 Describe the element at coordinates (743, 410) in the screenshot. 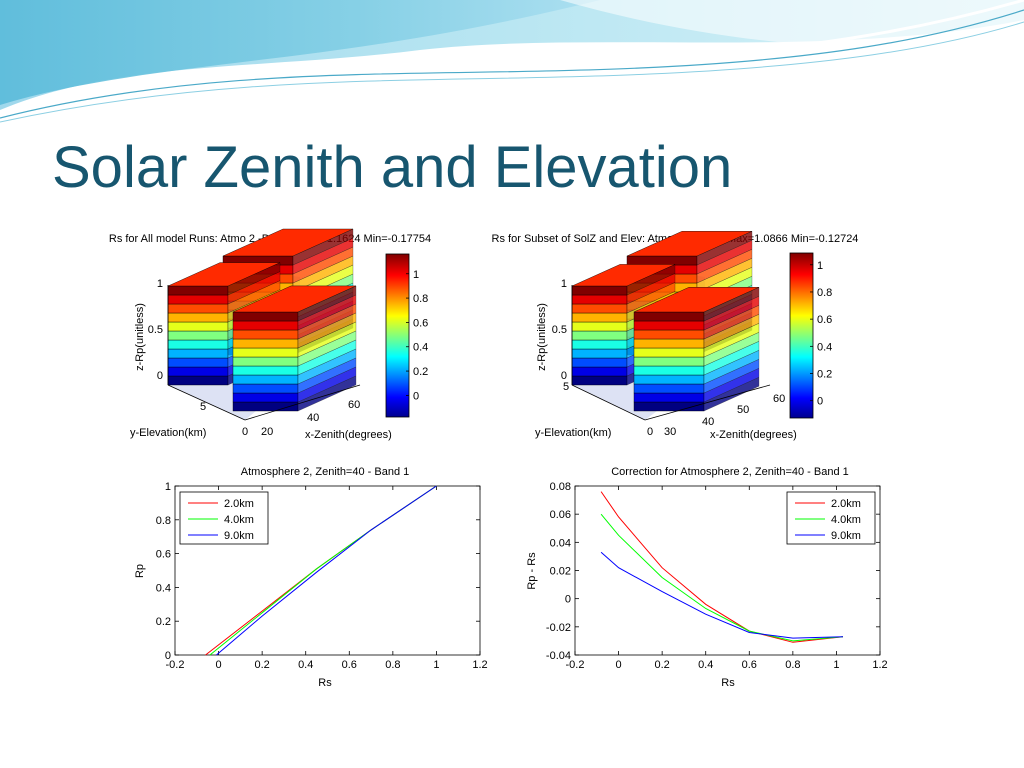

I see `x-tick: 50` at that location.